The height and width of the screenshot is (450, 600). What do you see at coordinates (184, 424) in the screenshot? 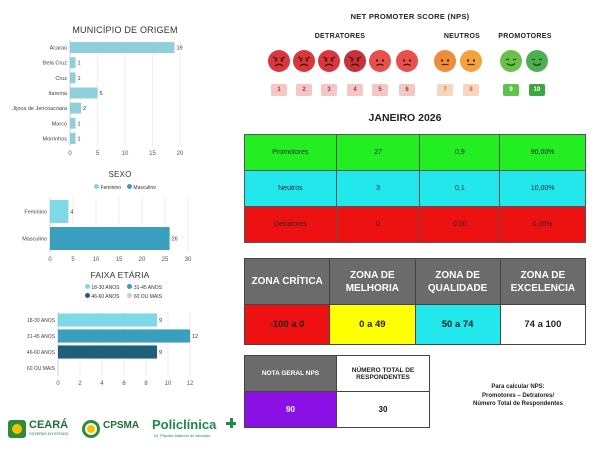
I see `policlinica-logo-text: Policlínica` at bounding box center [184, 424].